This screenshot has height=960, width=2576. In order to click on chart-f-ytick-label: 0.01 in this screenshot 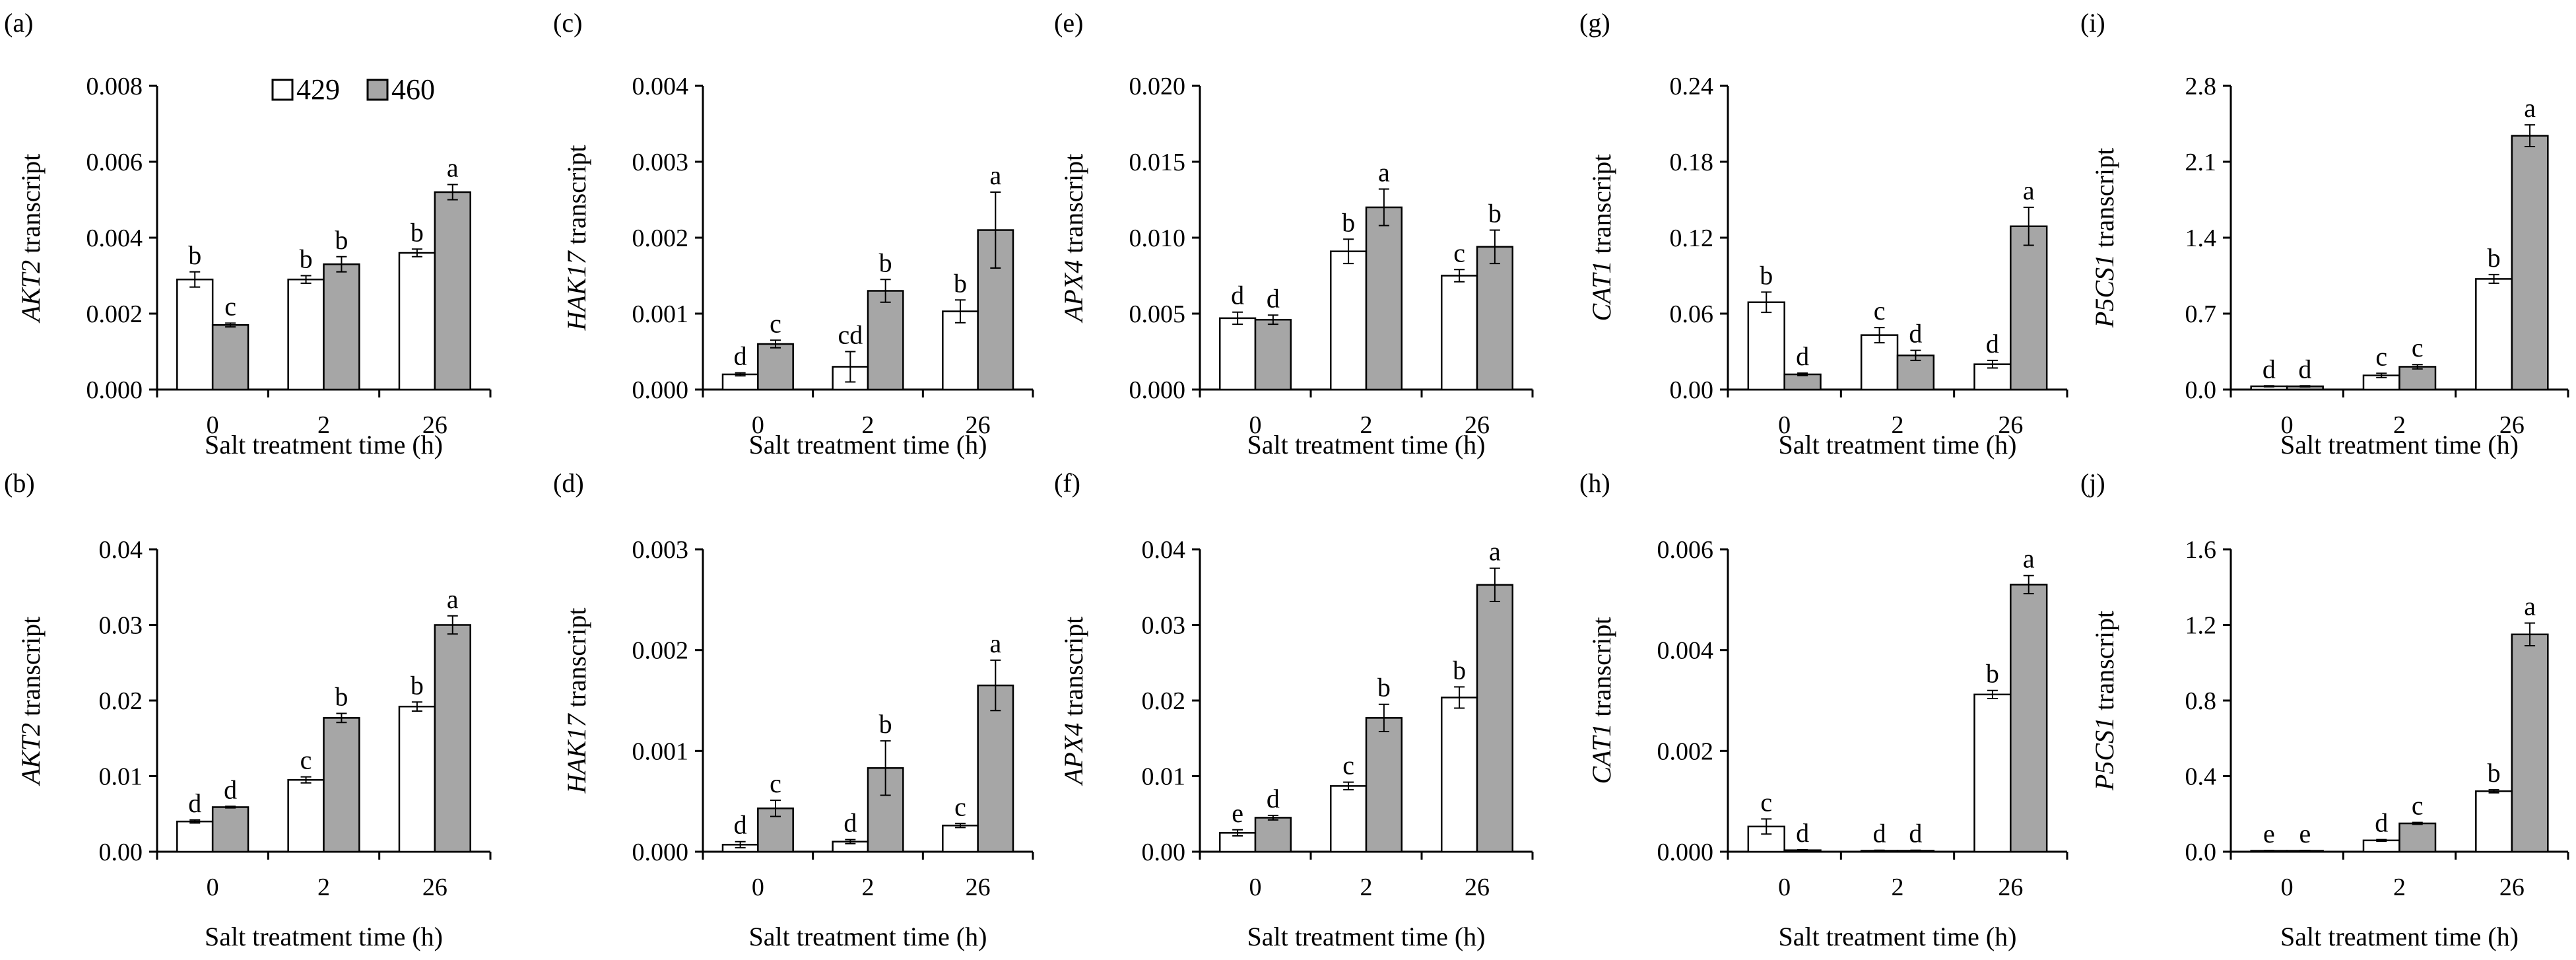, I will do `click(1164, 777)`.